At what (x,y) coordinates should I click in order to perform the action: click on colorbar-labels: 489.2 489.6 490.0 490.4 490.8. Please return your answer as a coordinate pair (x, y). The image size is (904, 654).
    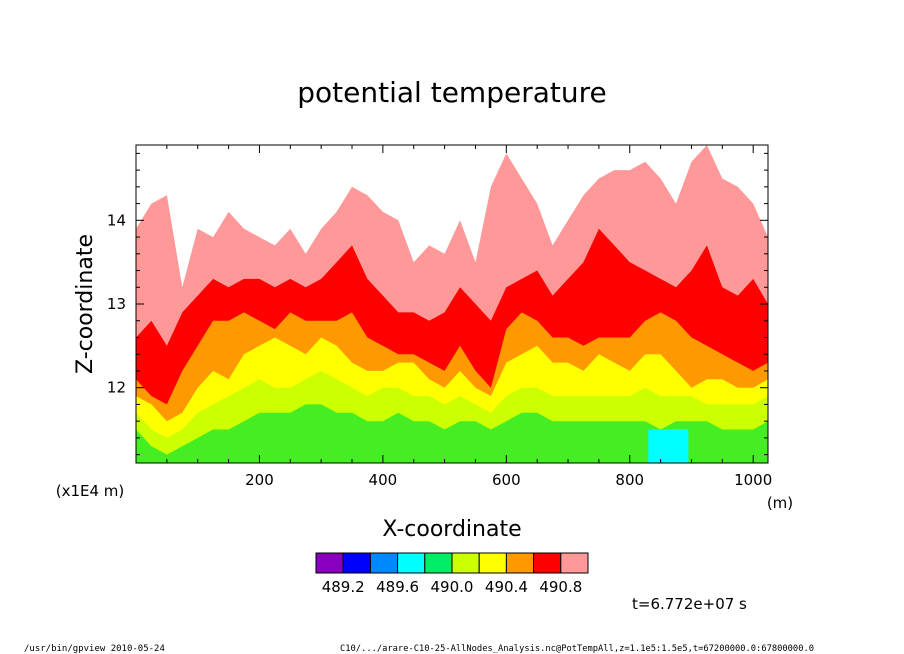
    Looking at the image, I should click on (452, 587).